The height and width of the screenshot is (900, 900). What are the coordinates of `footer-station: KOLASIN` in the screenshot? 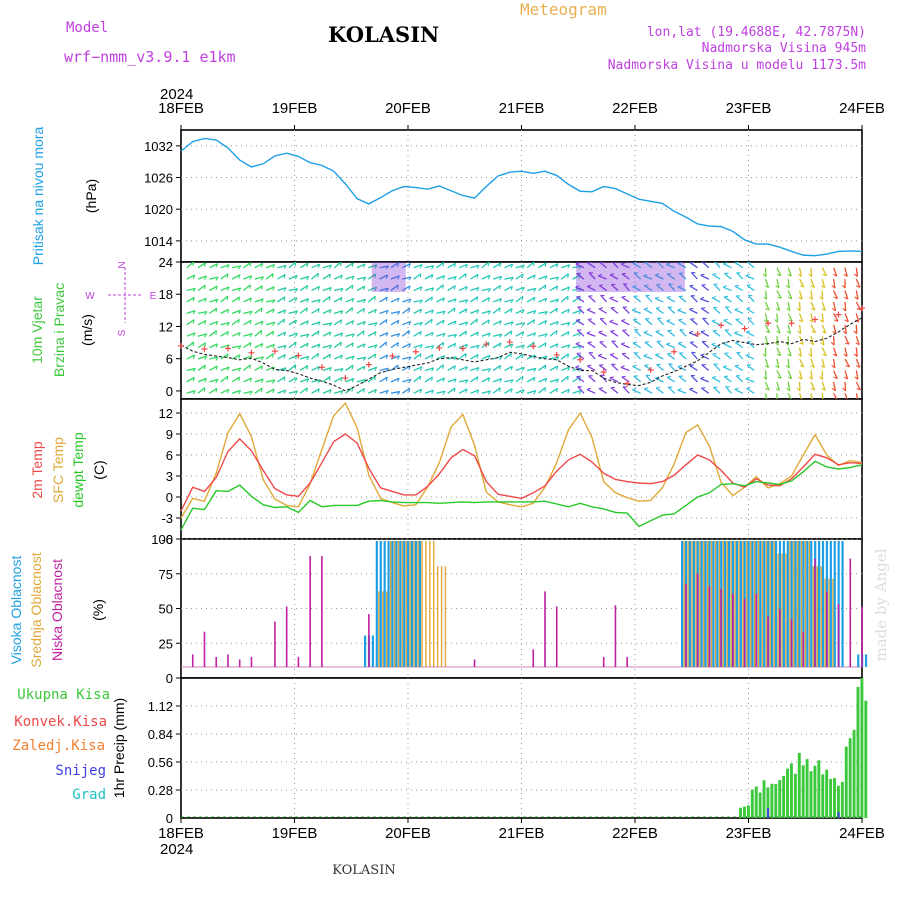 It's located at (363, 870).